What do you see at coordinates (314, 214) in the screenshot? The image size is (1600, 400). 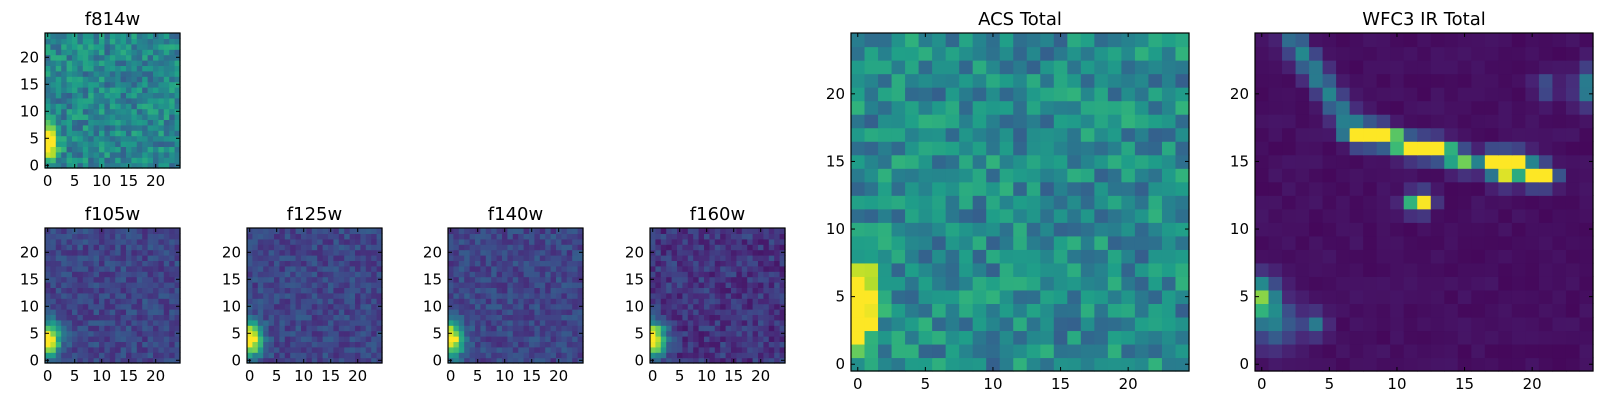 I see `panel-title: f125w` at bounding box center [314, 214].